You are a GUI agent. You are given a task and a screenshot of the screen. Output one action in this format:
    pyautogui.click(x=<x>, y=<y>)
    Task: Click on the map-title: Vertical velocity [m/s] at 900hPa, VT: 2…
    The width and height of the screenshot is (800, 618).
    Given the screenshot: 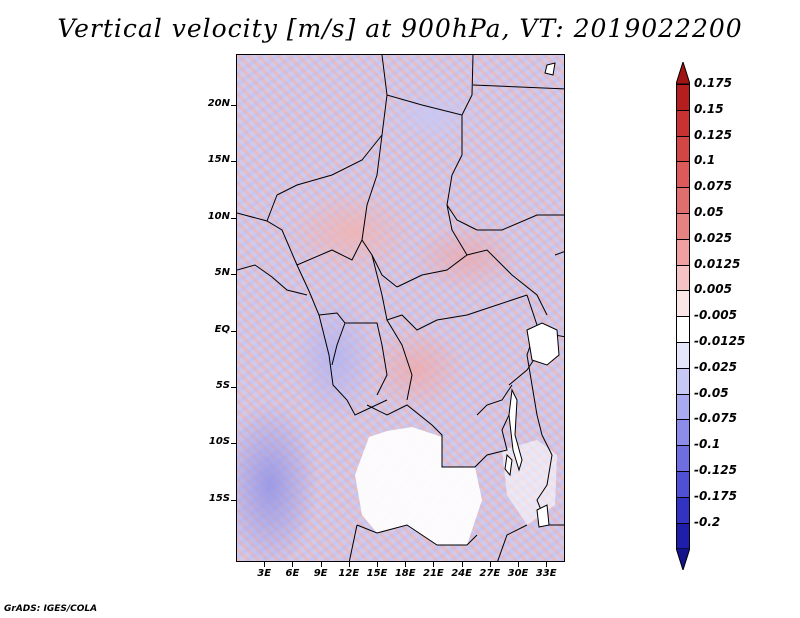 What is the action you would take?
    pyautogui.click(x=400, y=28)
    